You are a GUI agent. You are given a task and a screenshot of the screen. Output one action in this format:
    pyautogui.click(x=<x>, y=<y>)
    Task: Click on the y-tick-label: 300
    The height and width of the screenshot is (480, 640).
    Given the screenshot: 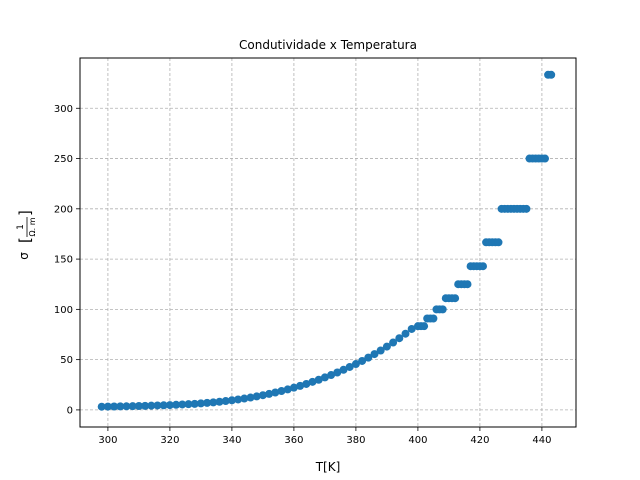 What is the action you would take?
    pyautogui.click(x=63, y=109)
    